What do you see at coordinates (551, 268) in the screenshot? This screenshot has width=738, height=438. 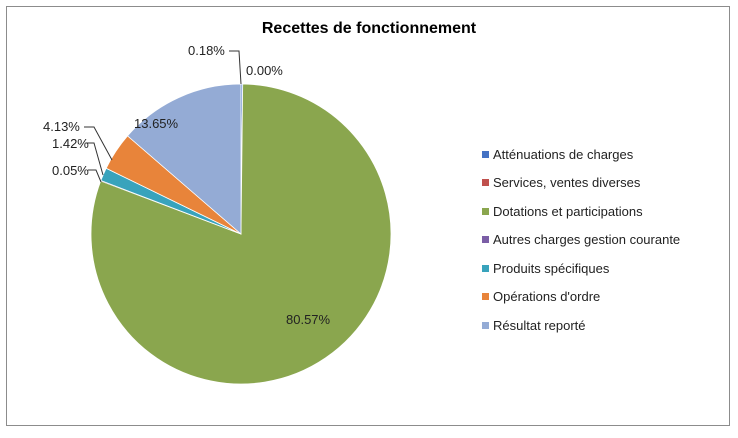 I see `legend-label: Produits spécifiques` at bounding box center [551, 268].